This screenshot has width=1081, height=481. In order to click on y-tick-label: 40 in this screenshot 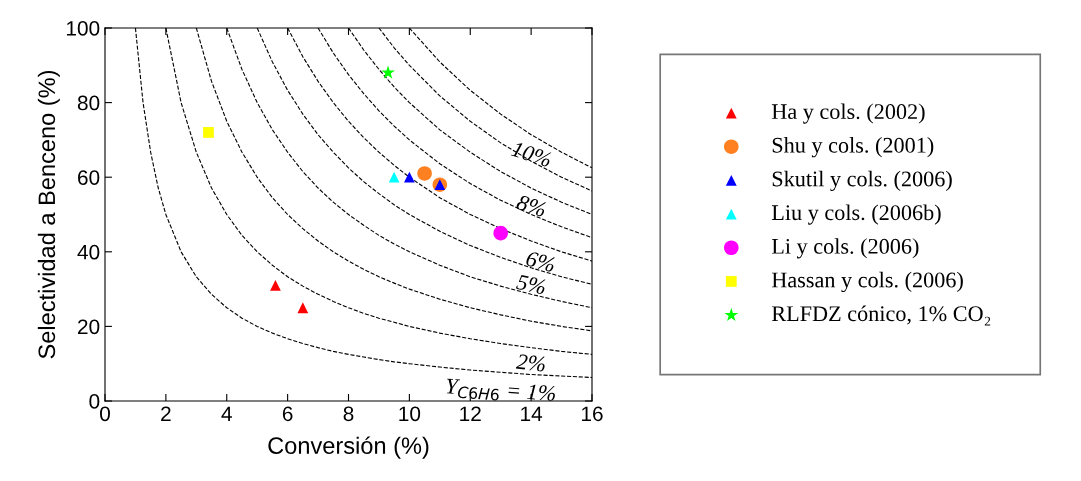, I will do `click(88, 252)`.